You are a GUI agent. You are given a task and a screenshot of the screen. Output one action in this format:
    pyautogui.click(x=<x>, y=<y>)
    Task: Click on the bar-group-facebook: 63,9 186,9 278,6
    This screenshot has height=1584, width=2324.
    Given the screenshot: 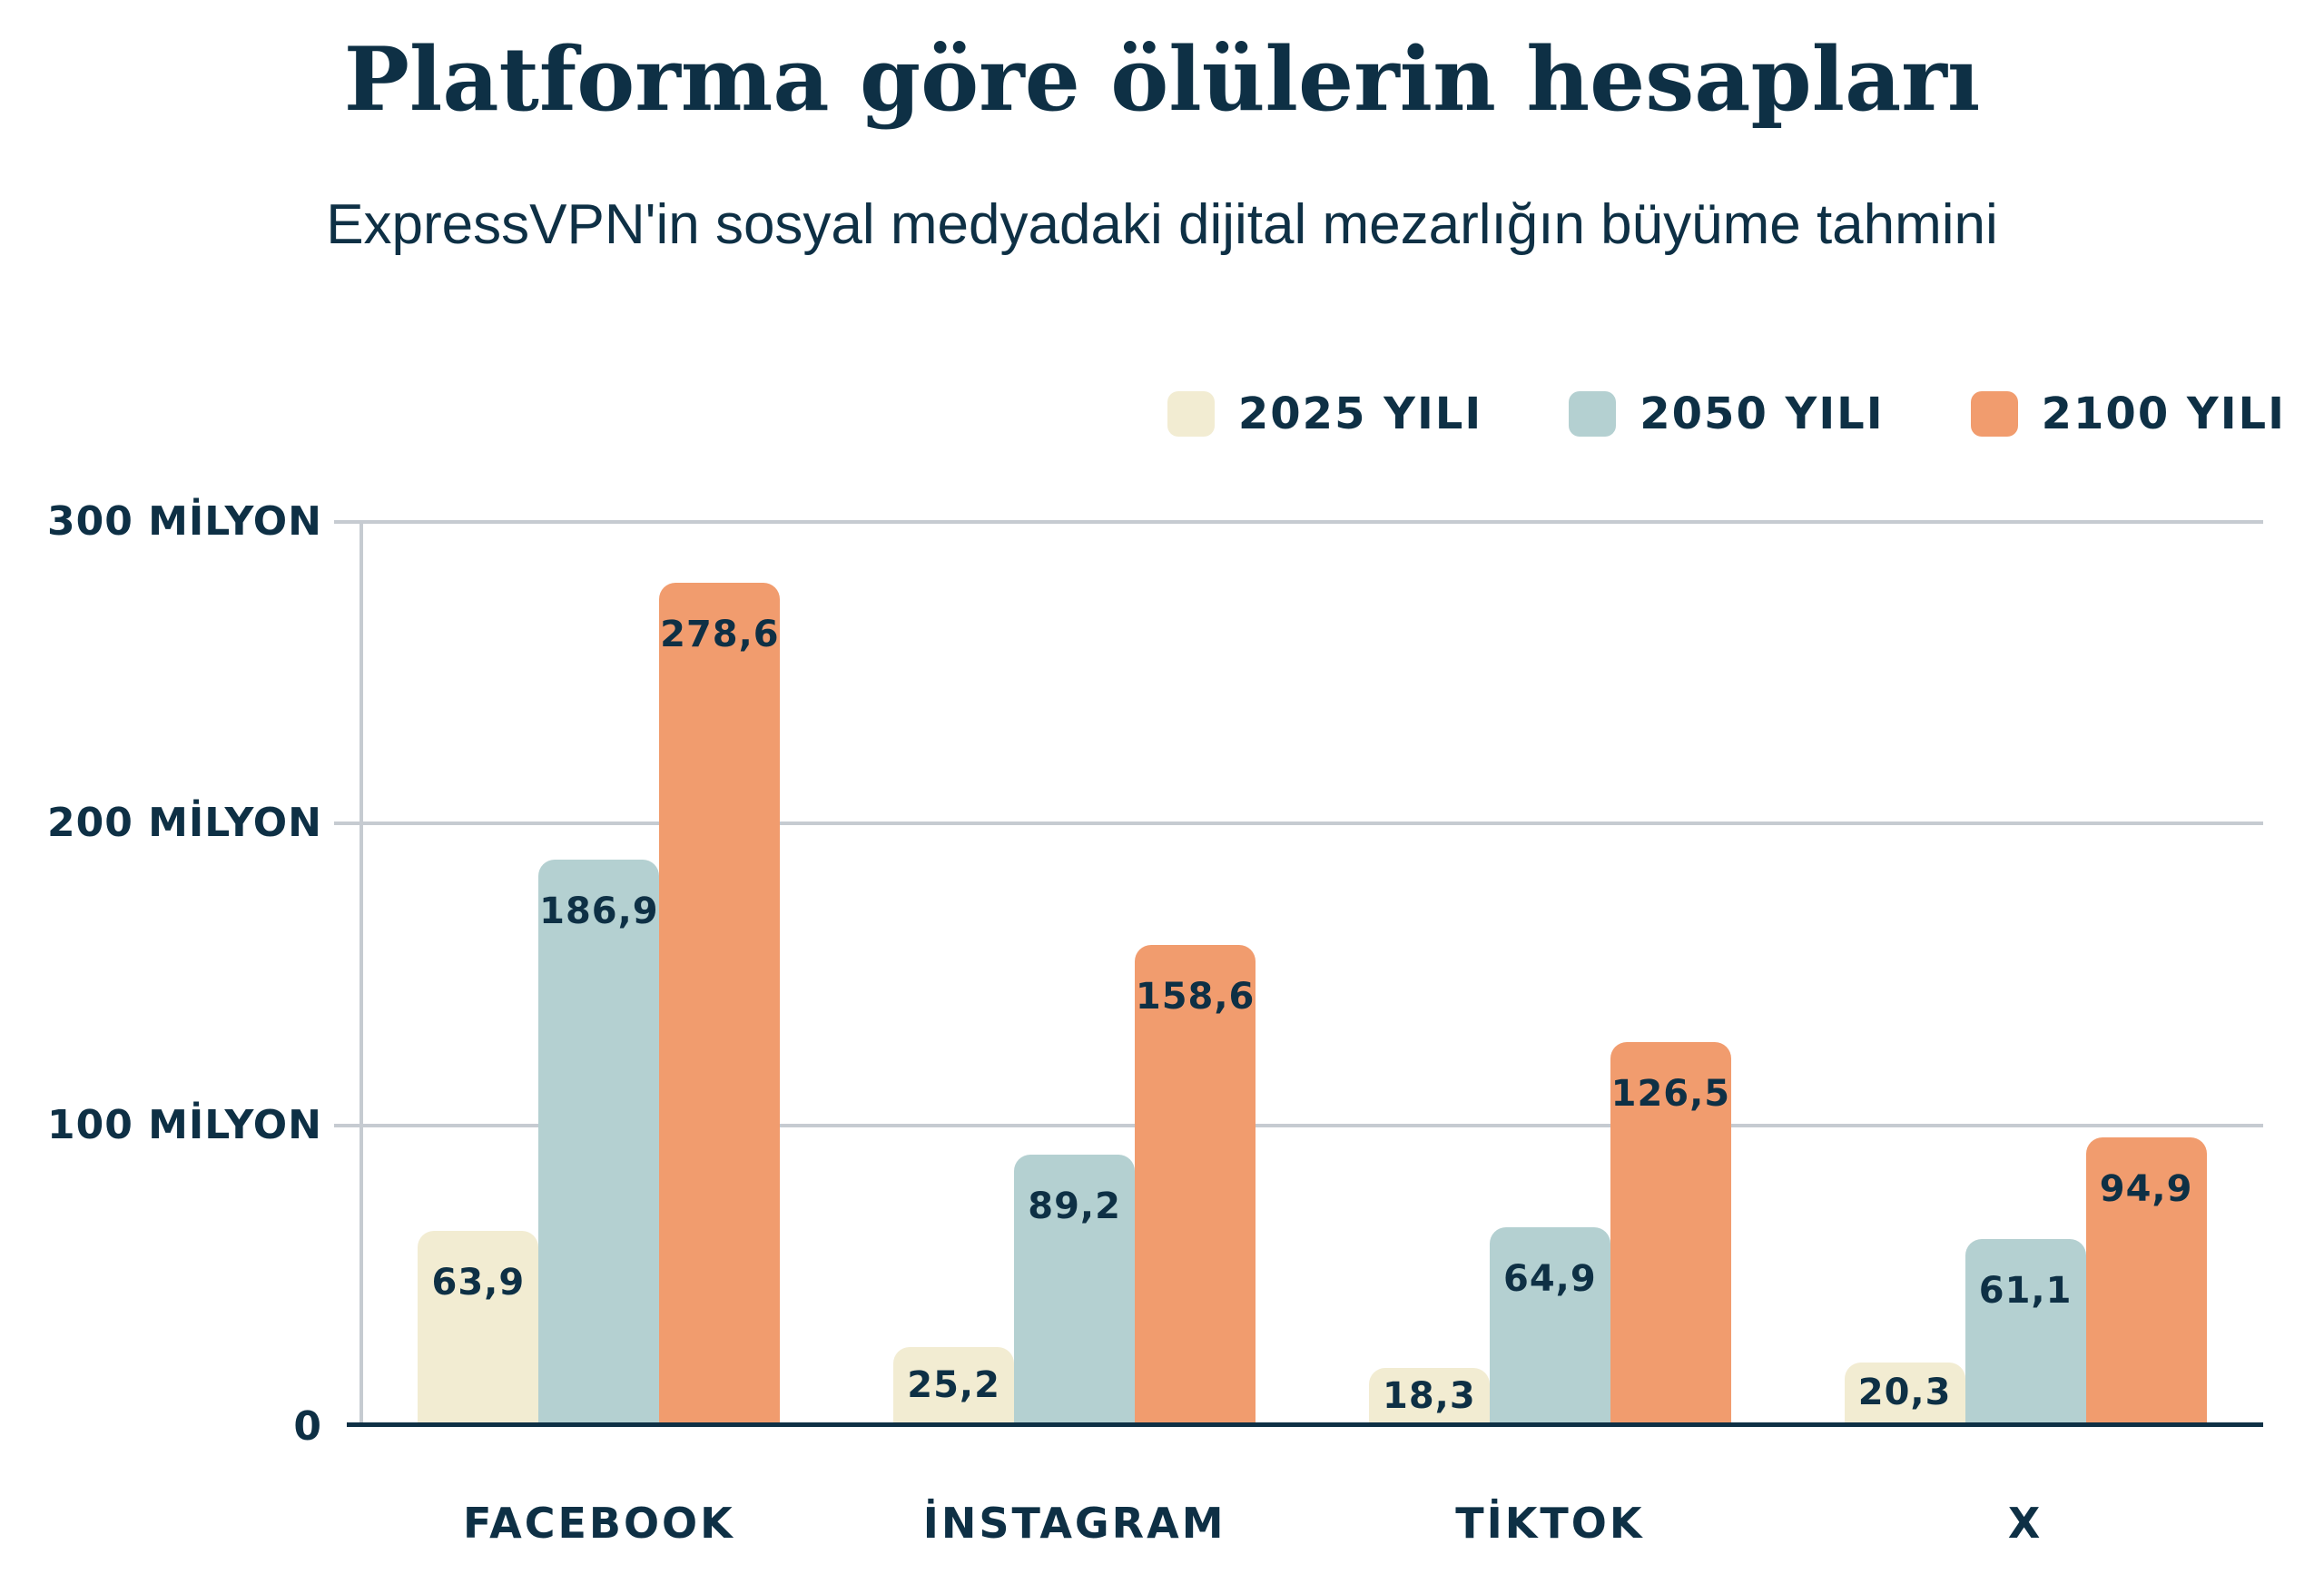 What is the action you would take?
    pyautogui.click(x=599, y=974)
    